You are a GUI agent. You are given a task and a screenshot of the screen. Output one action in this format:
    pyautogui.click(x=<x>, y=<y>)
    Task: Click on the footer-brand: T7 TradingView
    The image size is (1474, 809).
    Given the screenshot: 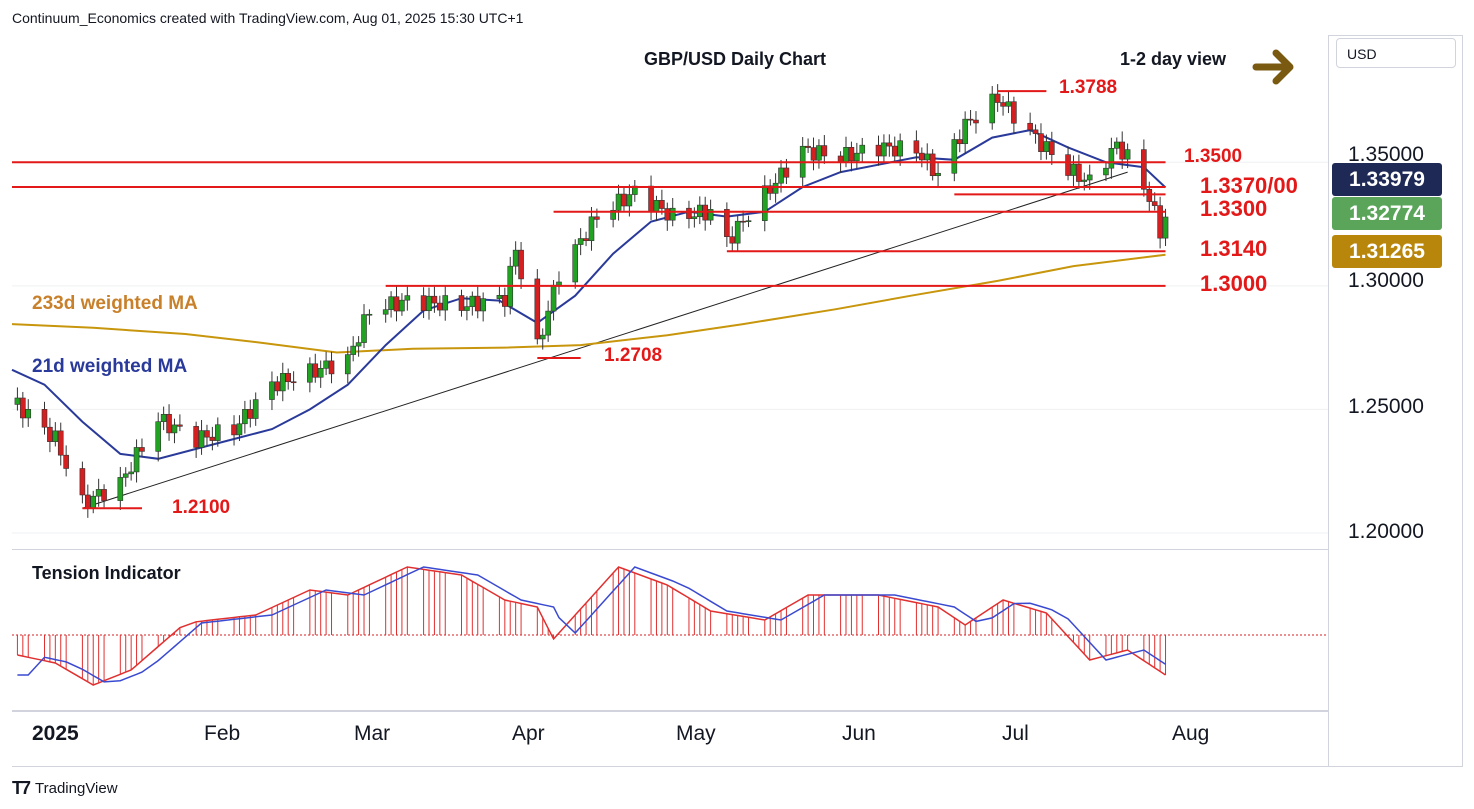 What is the action you would take?
    pyautogui.click(x=65, y=788)
    